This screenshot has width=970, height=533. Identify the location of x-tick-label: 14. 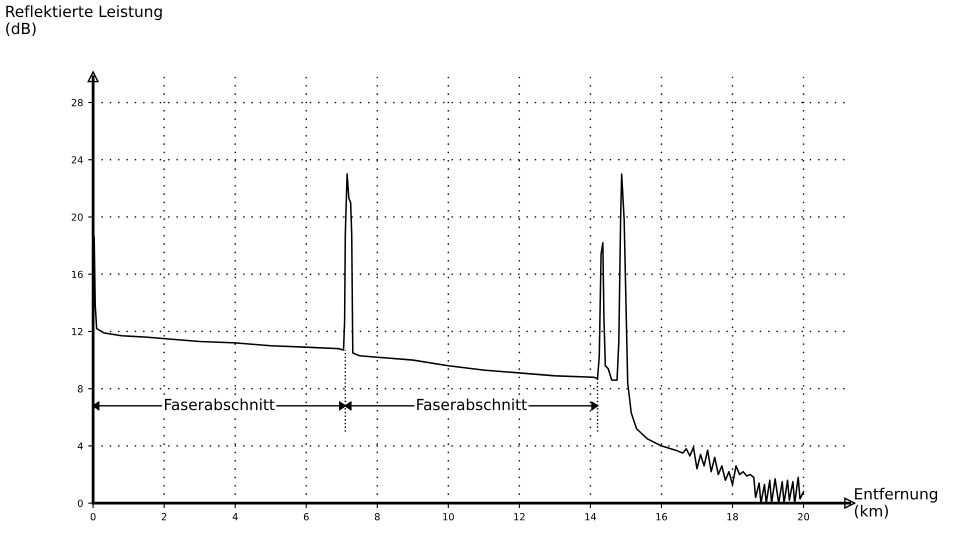
(590, 516).